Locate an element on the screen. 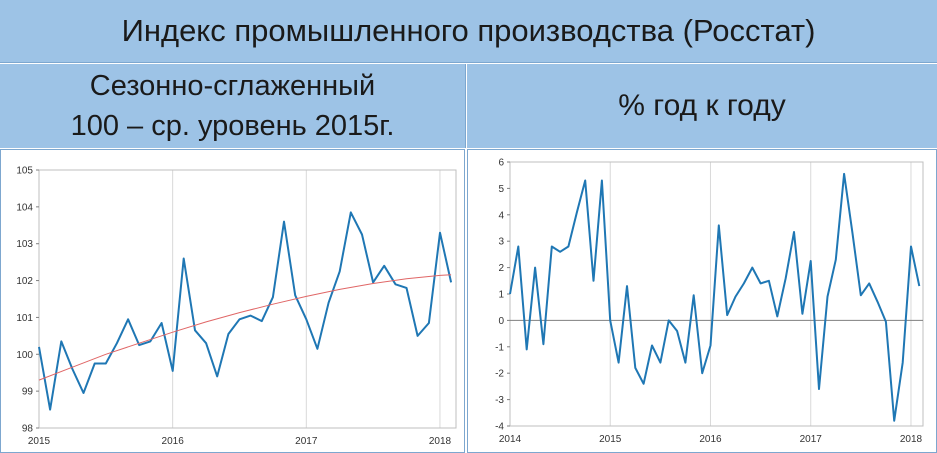 Image resolution: width=937 pixels, height=453 pixels. left-subtitle-line1: Сезонно-сглаженный is located at coordinates (232, 86).